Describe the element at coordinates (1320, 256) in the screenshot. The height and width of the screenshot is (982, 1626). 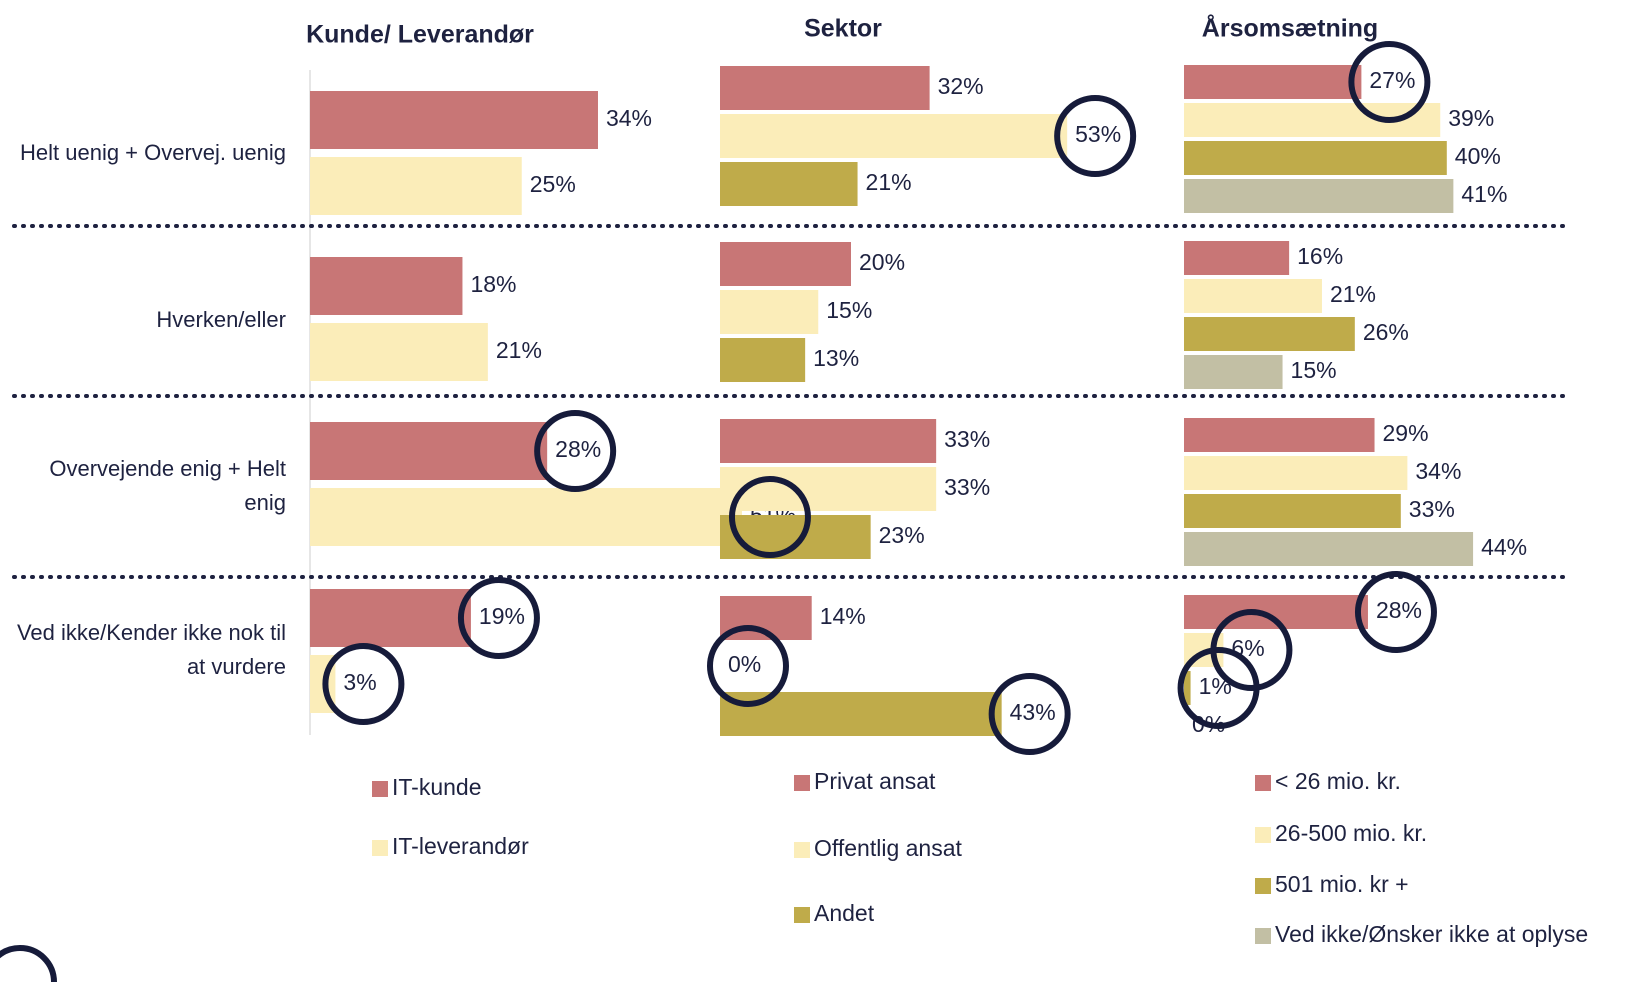
I see `value-label: 16%` at that location.